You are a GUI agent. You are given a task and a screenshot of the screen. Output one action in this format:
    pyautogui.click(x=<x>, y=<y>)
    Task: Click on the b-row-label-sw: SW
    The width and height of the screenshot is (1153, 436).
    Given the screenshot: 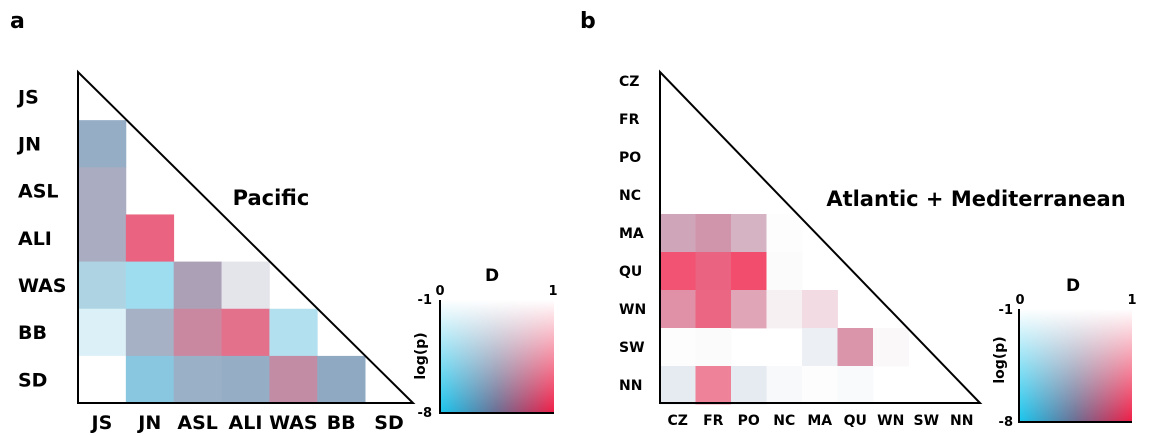 What is the action you would take?
    pyautogui.click(x=632, y=348)
    